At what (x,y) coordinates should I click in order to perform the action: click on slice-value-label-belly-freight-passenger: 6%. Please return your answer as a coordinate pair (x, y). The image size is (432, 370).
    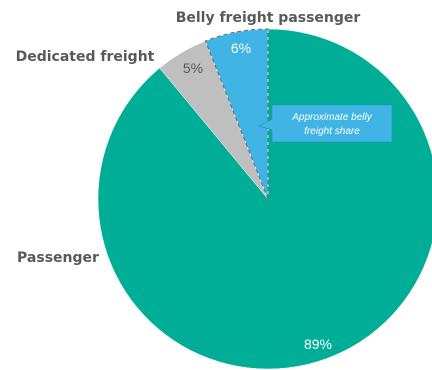
    Looking at the image, I should click on (241, 48).